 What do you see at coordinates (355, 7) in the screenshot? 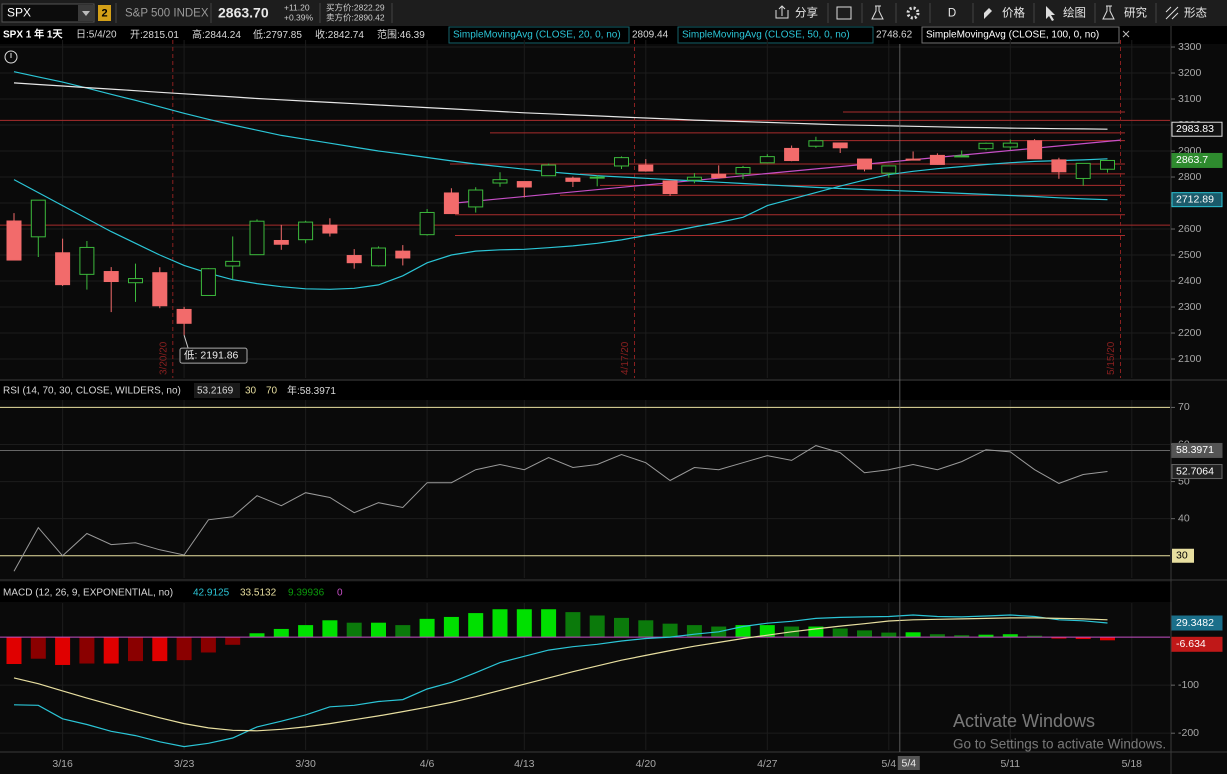
I see `bid: 买方价:2822.29` at bounding box center [355, 7].